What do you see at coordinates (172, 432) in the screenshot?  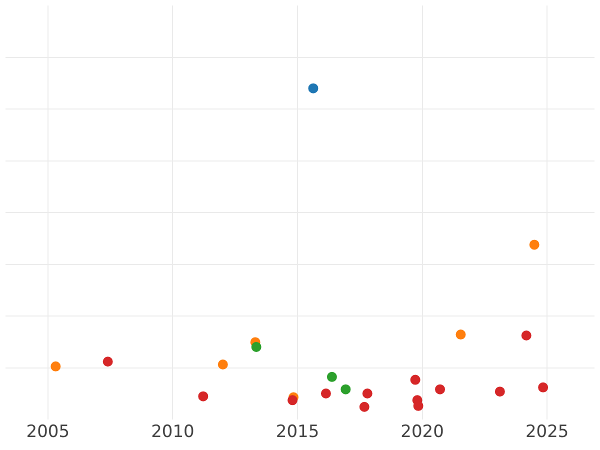 I see `x-tick-label: 2010` at bounding box center [172, 432].